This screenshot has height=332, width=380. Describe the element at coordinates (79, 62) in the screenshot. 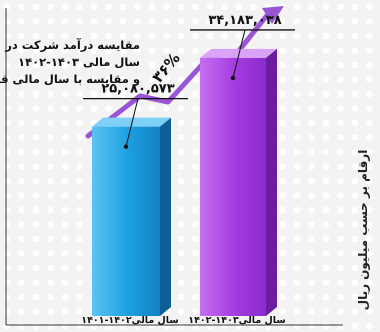

I see `chart-title-line-2: سال مالی ۱۴۰۳-۱۴۰۲` at that location.